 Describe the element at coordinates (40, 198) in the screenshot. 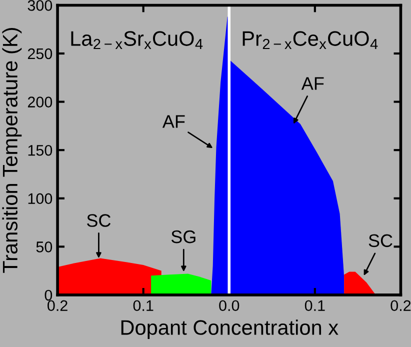

I see `y-tick-label: 100` at that location.